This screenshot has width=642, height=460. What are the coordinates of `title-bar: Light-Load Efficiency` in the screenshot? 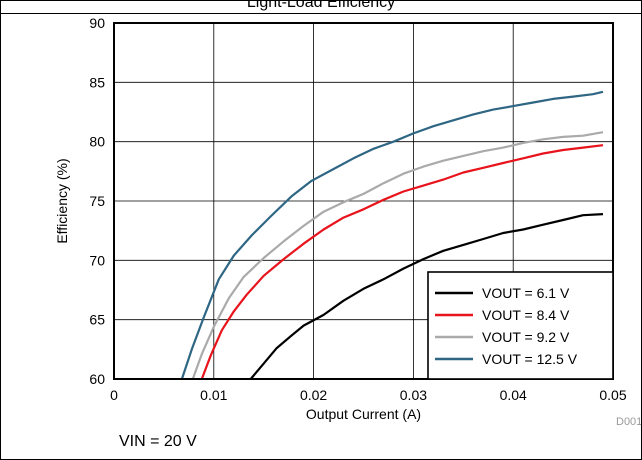 It's located at (321, 7).